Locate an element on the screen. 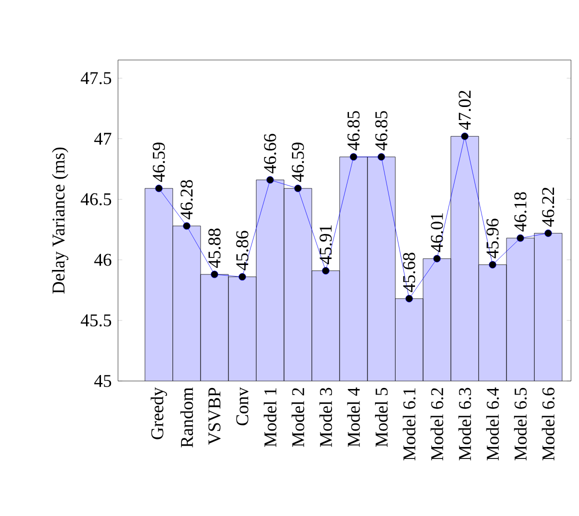 The height and width of the screenshot is (516, 579). y-tick-label: 45.5 is located at coordinates (96, 320).